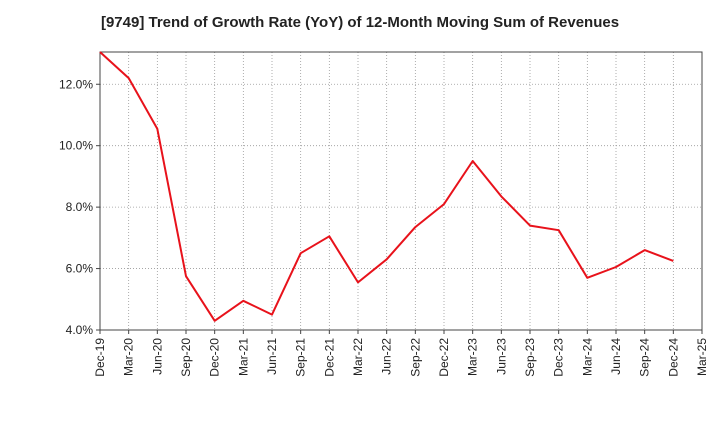  What do you see at coordinates (215, 357) in the screenshot?
I see `x-tick-label: Dec-20` at bounding box center [215, 357].